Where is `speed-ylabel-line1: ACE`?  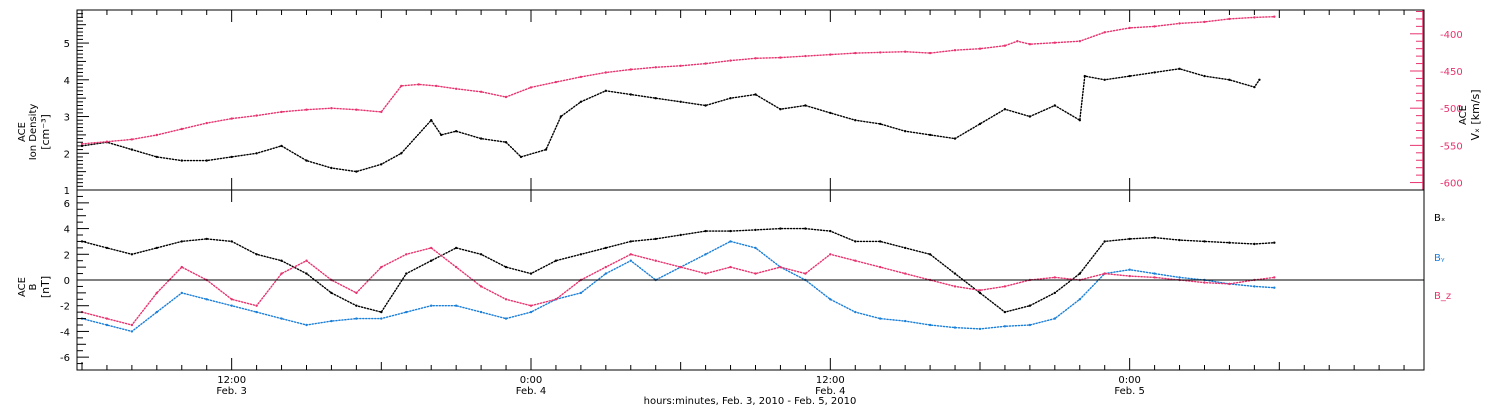
speed-ylabel-line1: ACE is located at coordinates (1463, 115).